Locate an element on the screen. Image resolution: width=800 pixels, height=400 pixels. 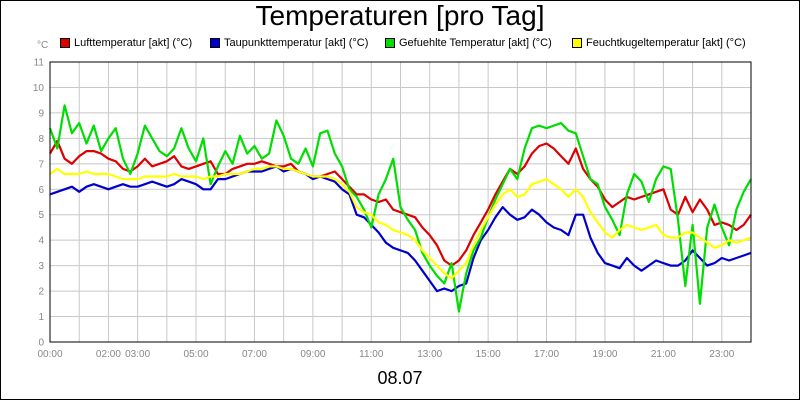
chart-title: Temperaturen [pro Tag] is located at coordinates (400, 15).